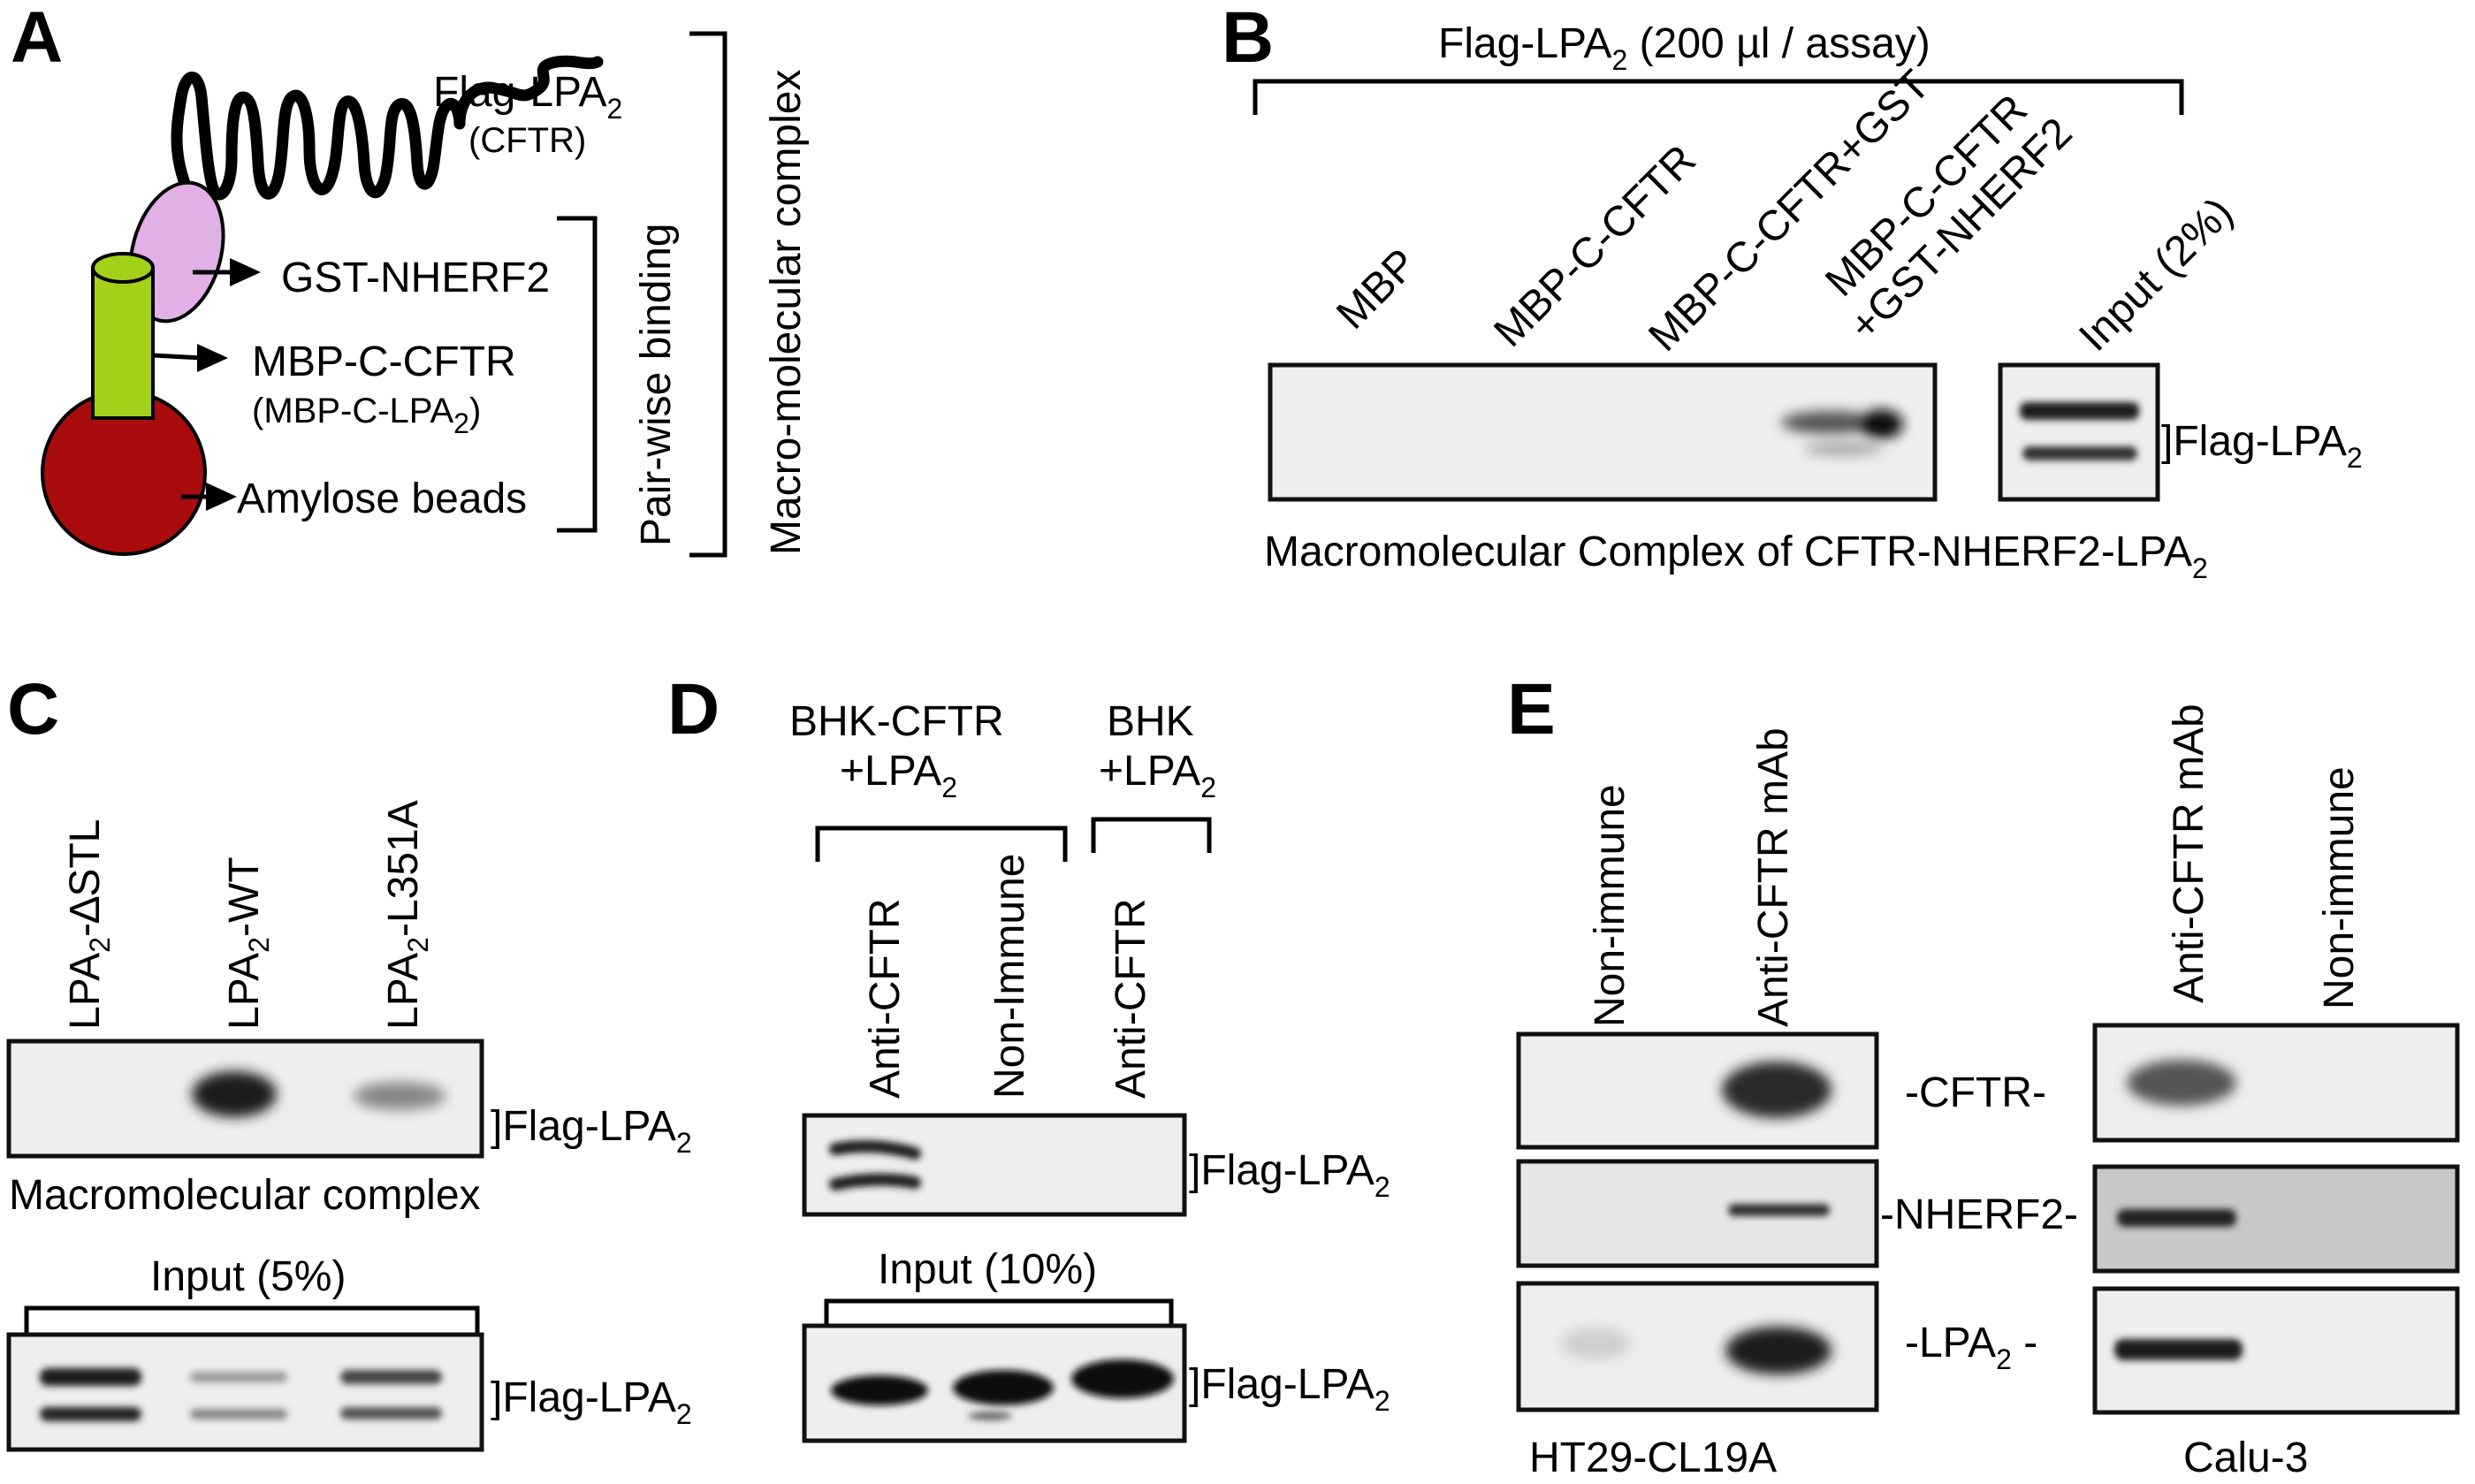 The height and width of the screenshot is (1484, 2475). What do you see at coordinates (1531, 709) in the screenshot?
I see `panel-e-letter: E` at bounding box center [1531, 709].